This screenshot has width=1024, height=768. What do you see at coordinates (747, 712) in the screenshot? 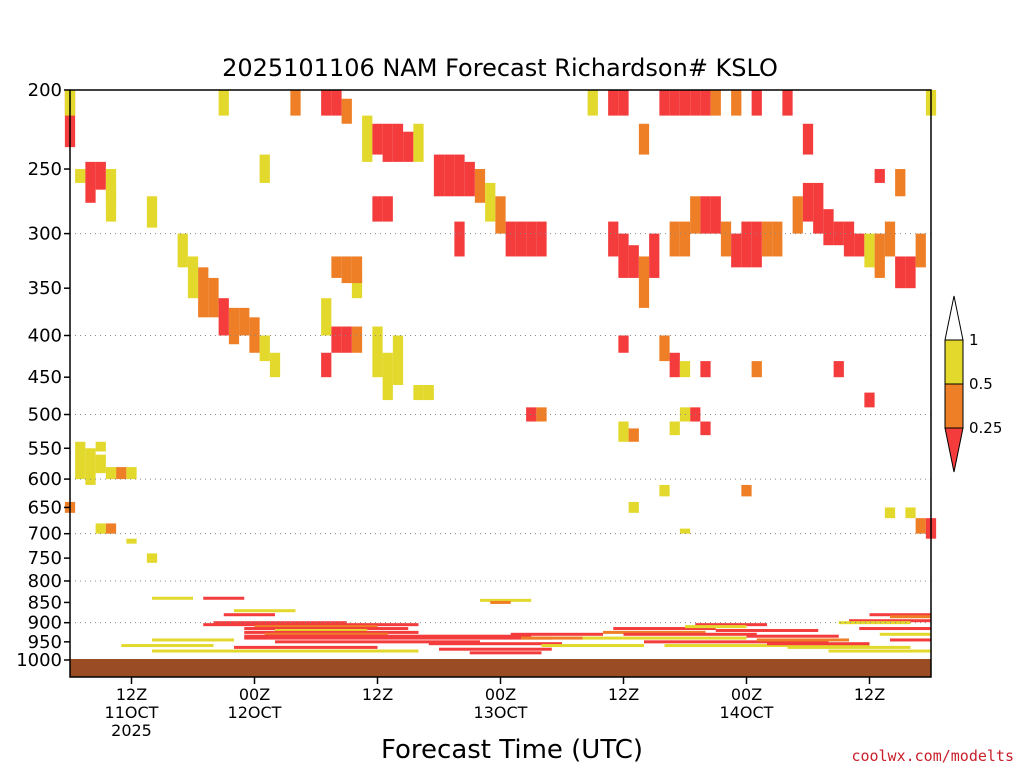
I see `x-tick-label: 14OCT` at bounding box center [747, 712].